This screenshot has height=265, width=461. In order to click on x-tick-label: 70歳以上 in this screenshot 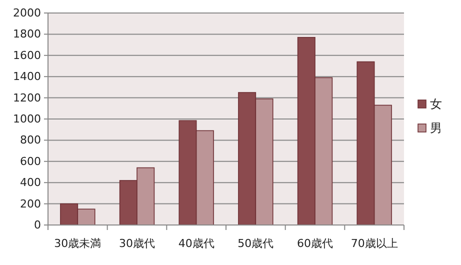, I will do `click(374, 243)`.